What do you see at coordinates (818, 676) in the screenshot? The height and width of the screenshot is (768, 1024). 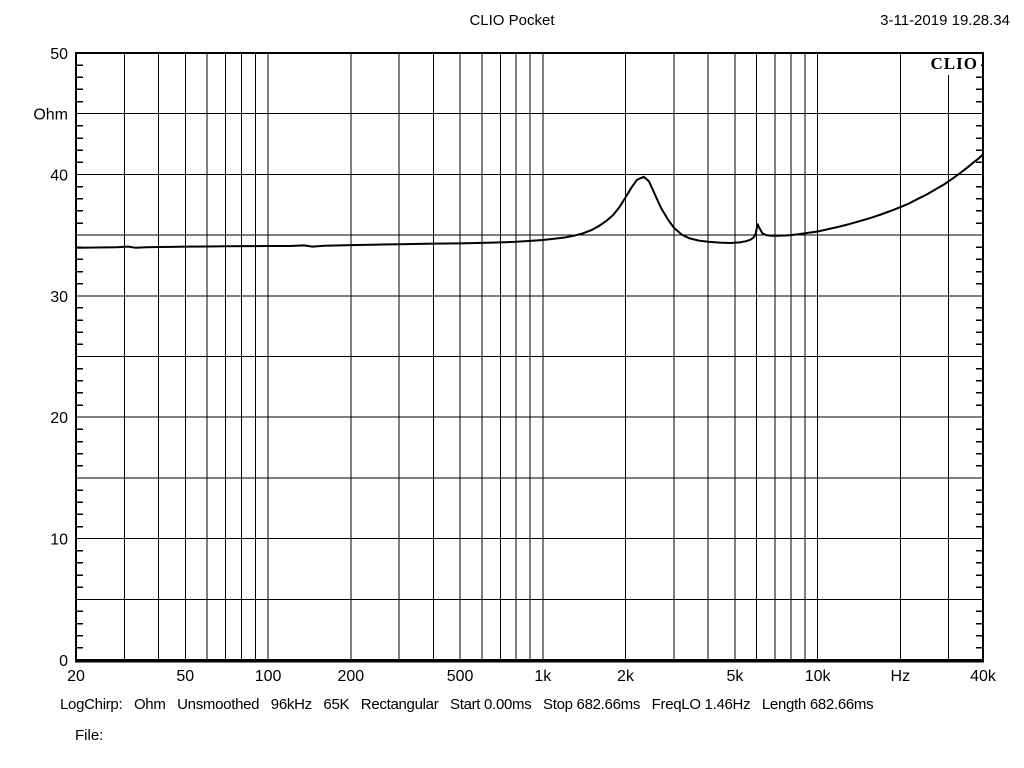 I see `svg-text: 10k` at bounding box center [818, 676].